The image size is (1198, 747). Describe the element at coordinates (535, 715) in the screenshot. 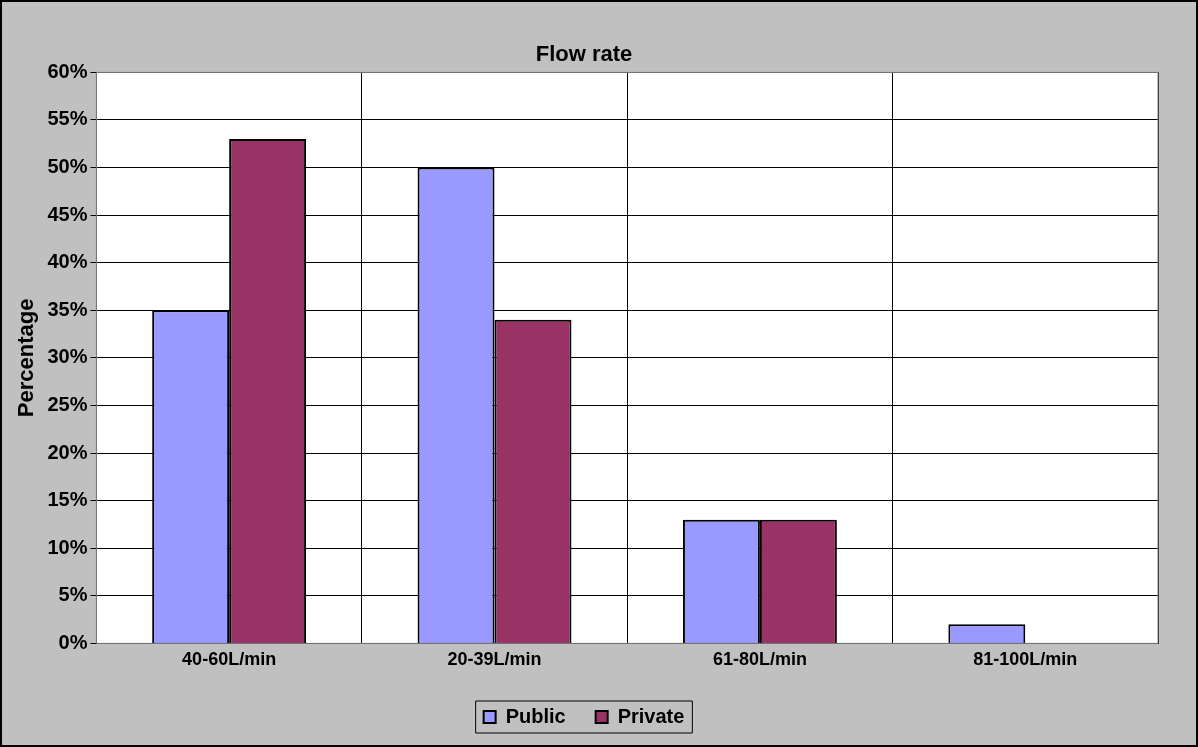

I see `legend-label: Public` at that location.